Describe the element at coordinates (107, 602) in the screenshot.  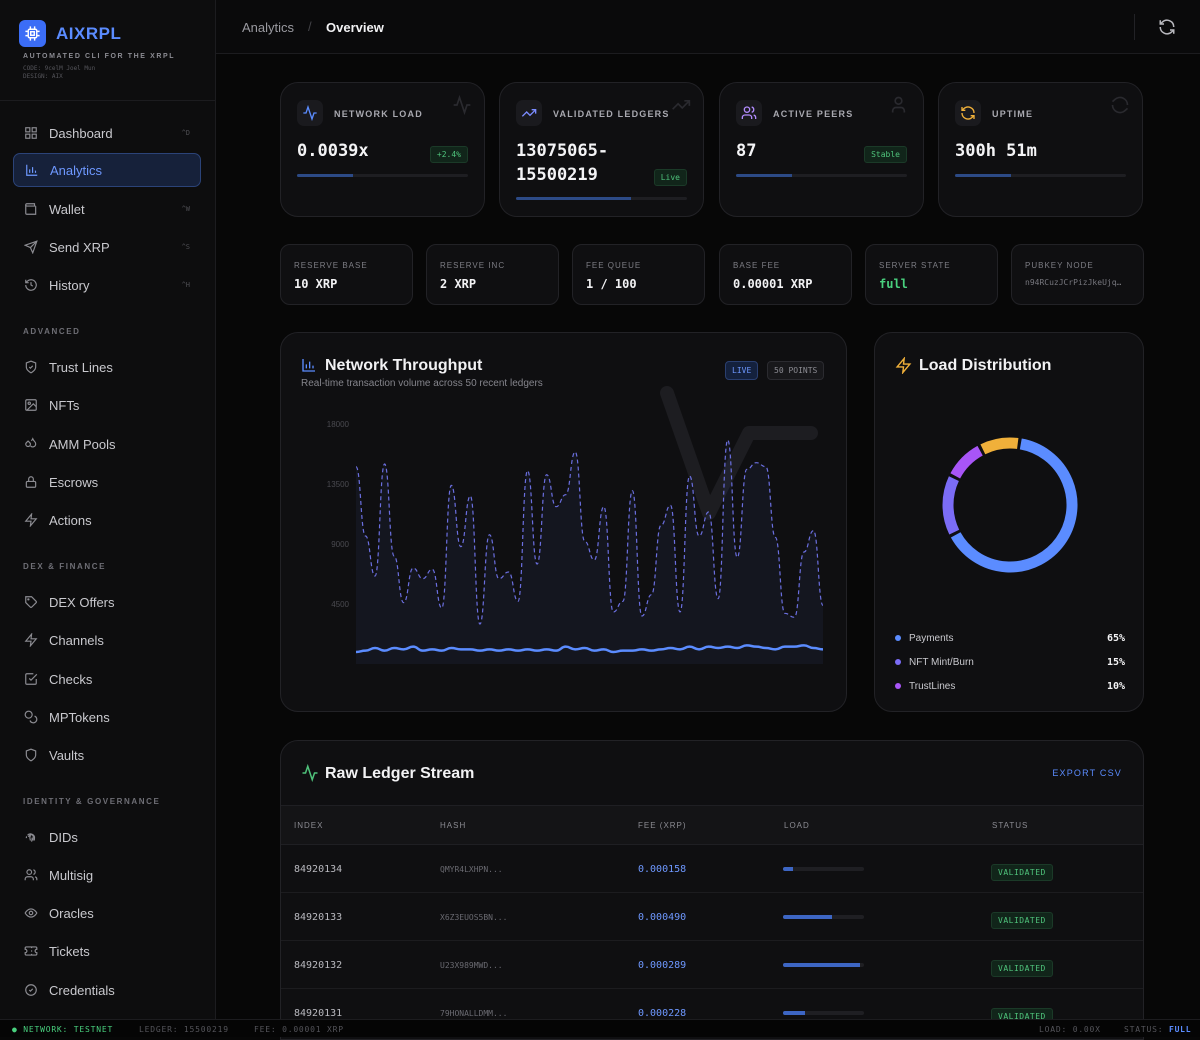
I see `sidebar-item-dex-offers: DEX Offers` at that location.